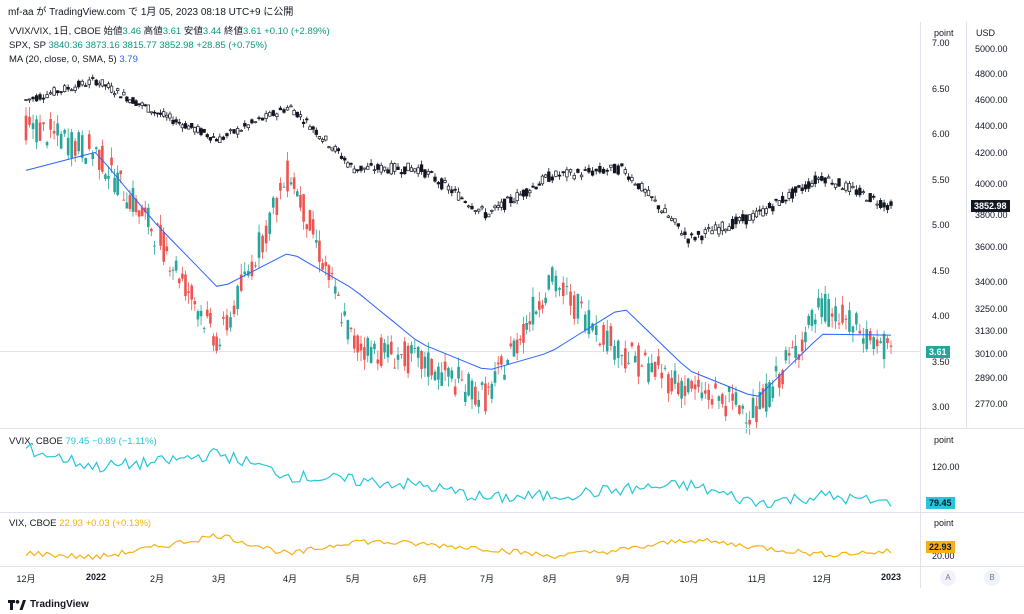 Image resolution: width=1024 pixels, height=614 pixels. What do you see at coordinates (689, 579) in the screenshot?
I see `time-axis-tick: 10月` at bounding box center [689, 579].